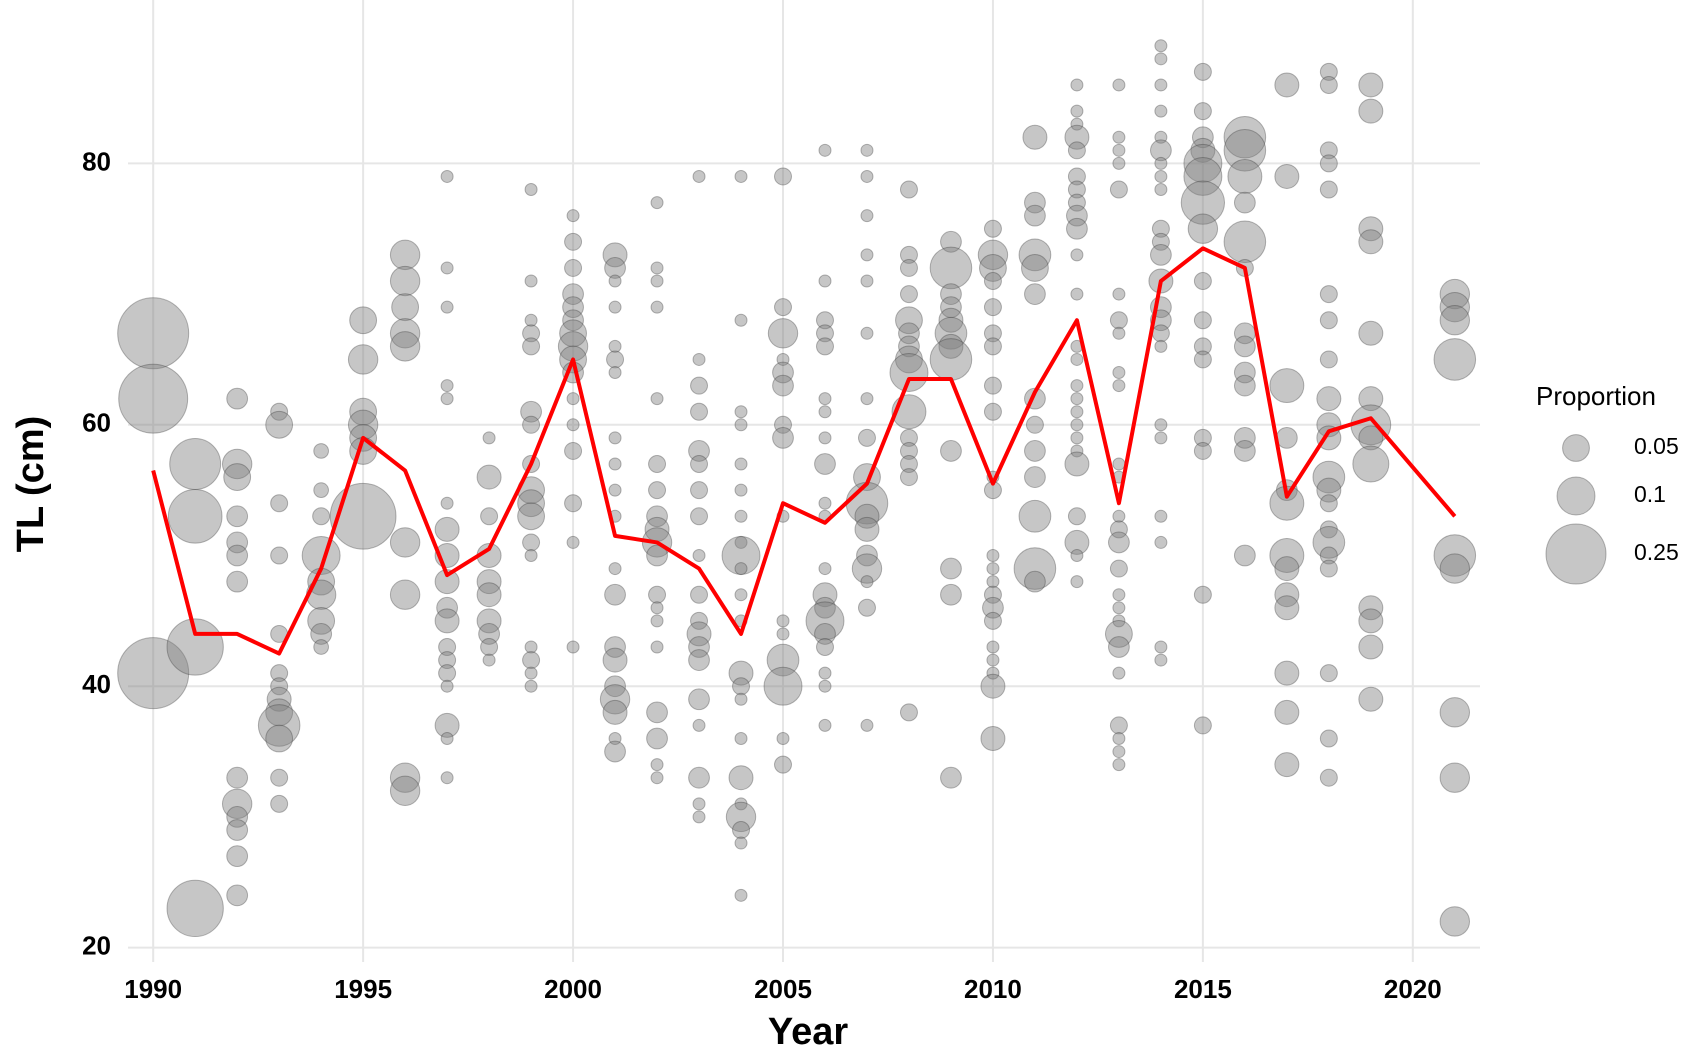 The image size is (1704, 1052). What do you see at coordinates (573, 989) in the screenshot?
I see `x-tick-label: 2000` at bounding box center [573, 989].